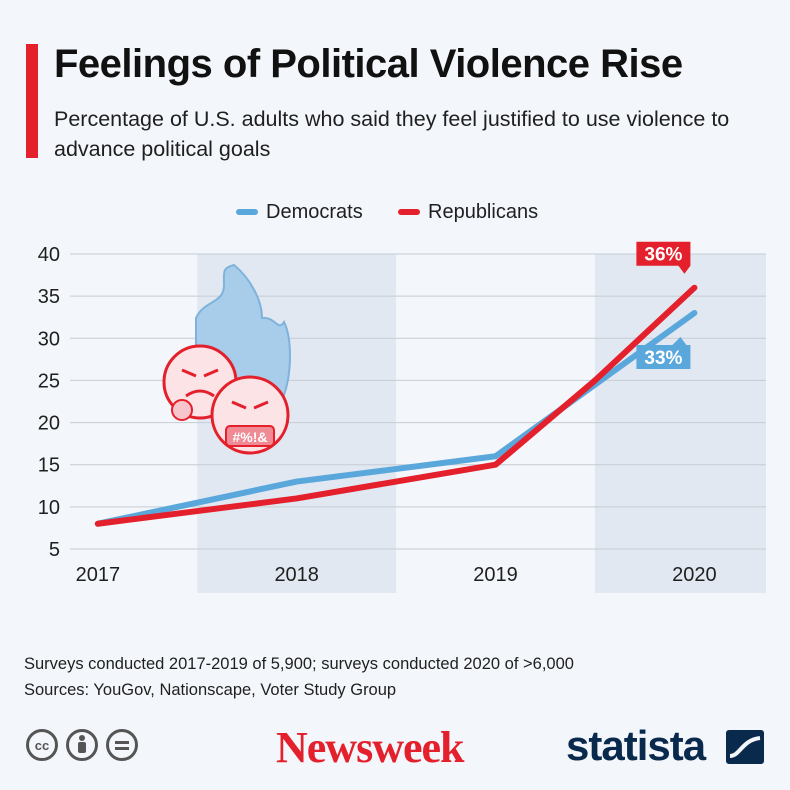 The height and width of the screenshot is (790, 790). I want to click on y-tick-label: 30, so click(49, 339).